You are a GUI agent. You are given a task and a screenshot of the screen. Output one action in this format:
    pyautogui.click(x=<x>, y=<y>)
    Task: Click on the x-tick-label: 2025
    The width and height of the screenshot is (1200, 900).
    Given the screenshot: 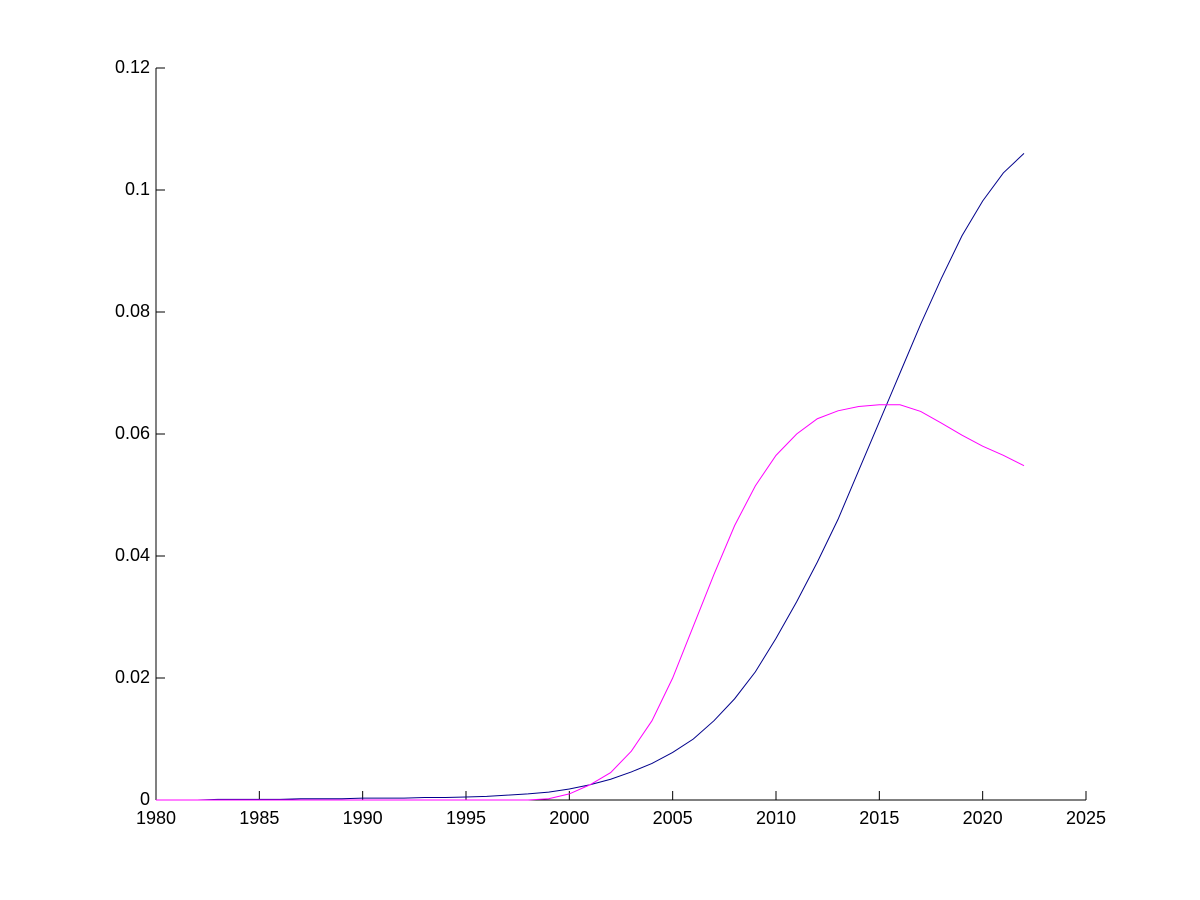 What is the action you would take?
    pyautogui.click(x=1086, y=818)
    